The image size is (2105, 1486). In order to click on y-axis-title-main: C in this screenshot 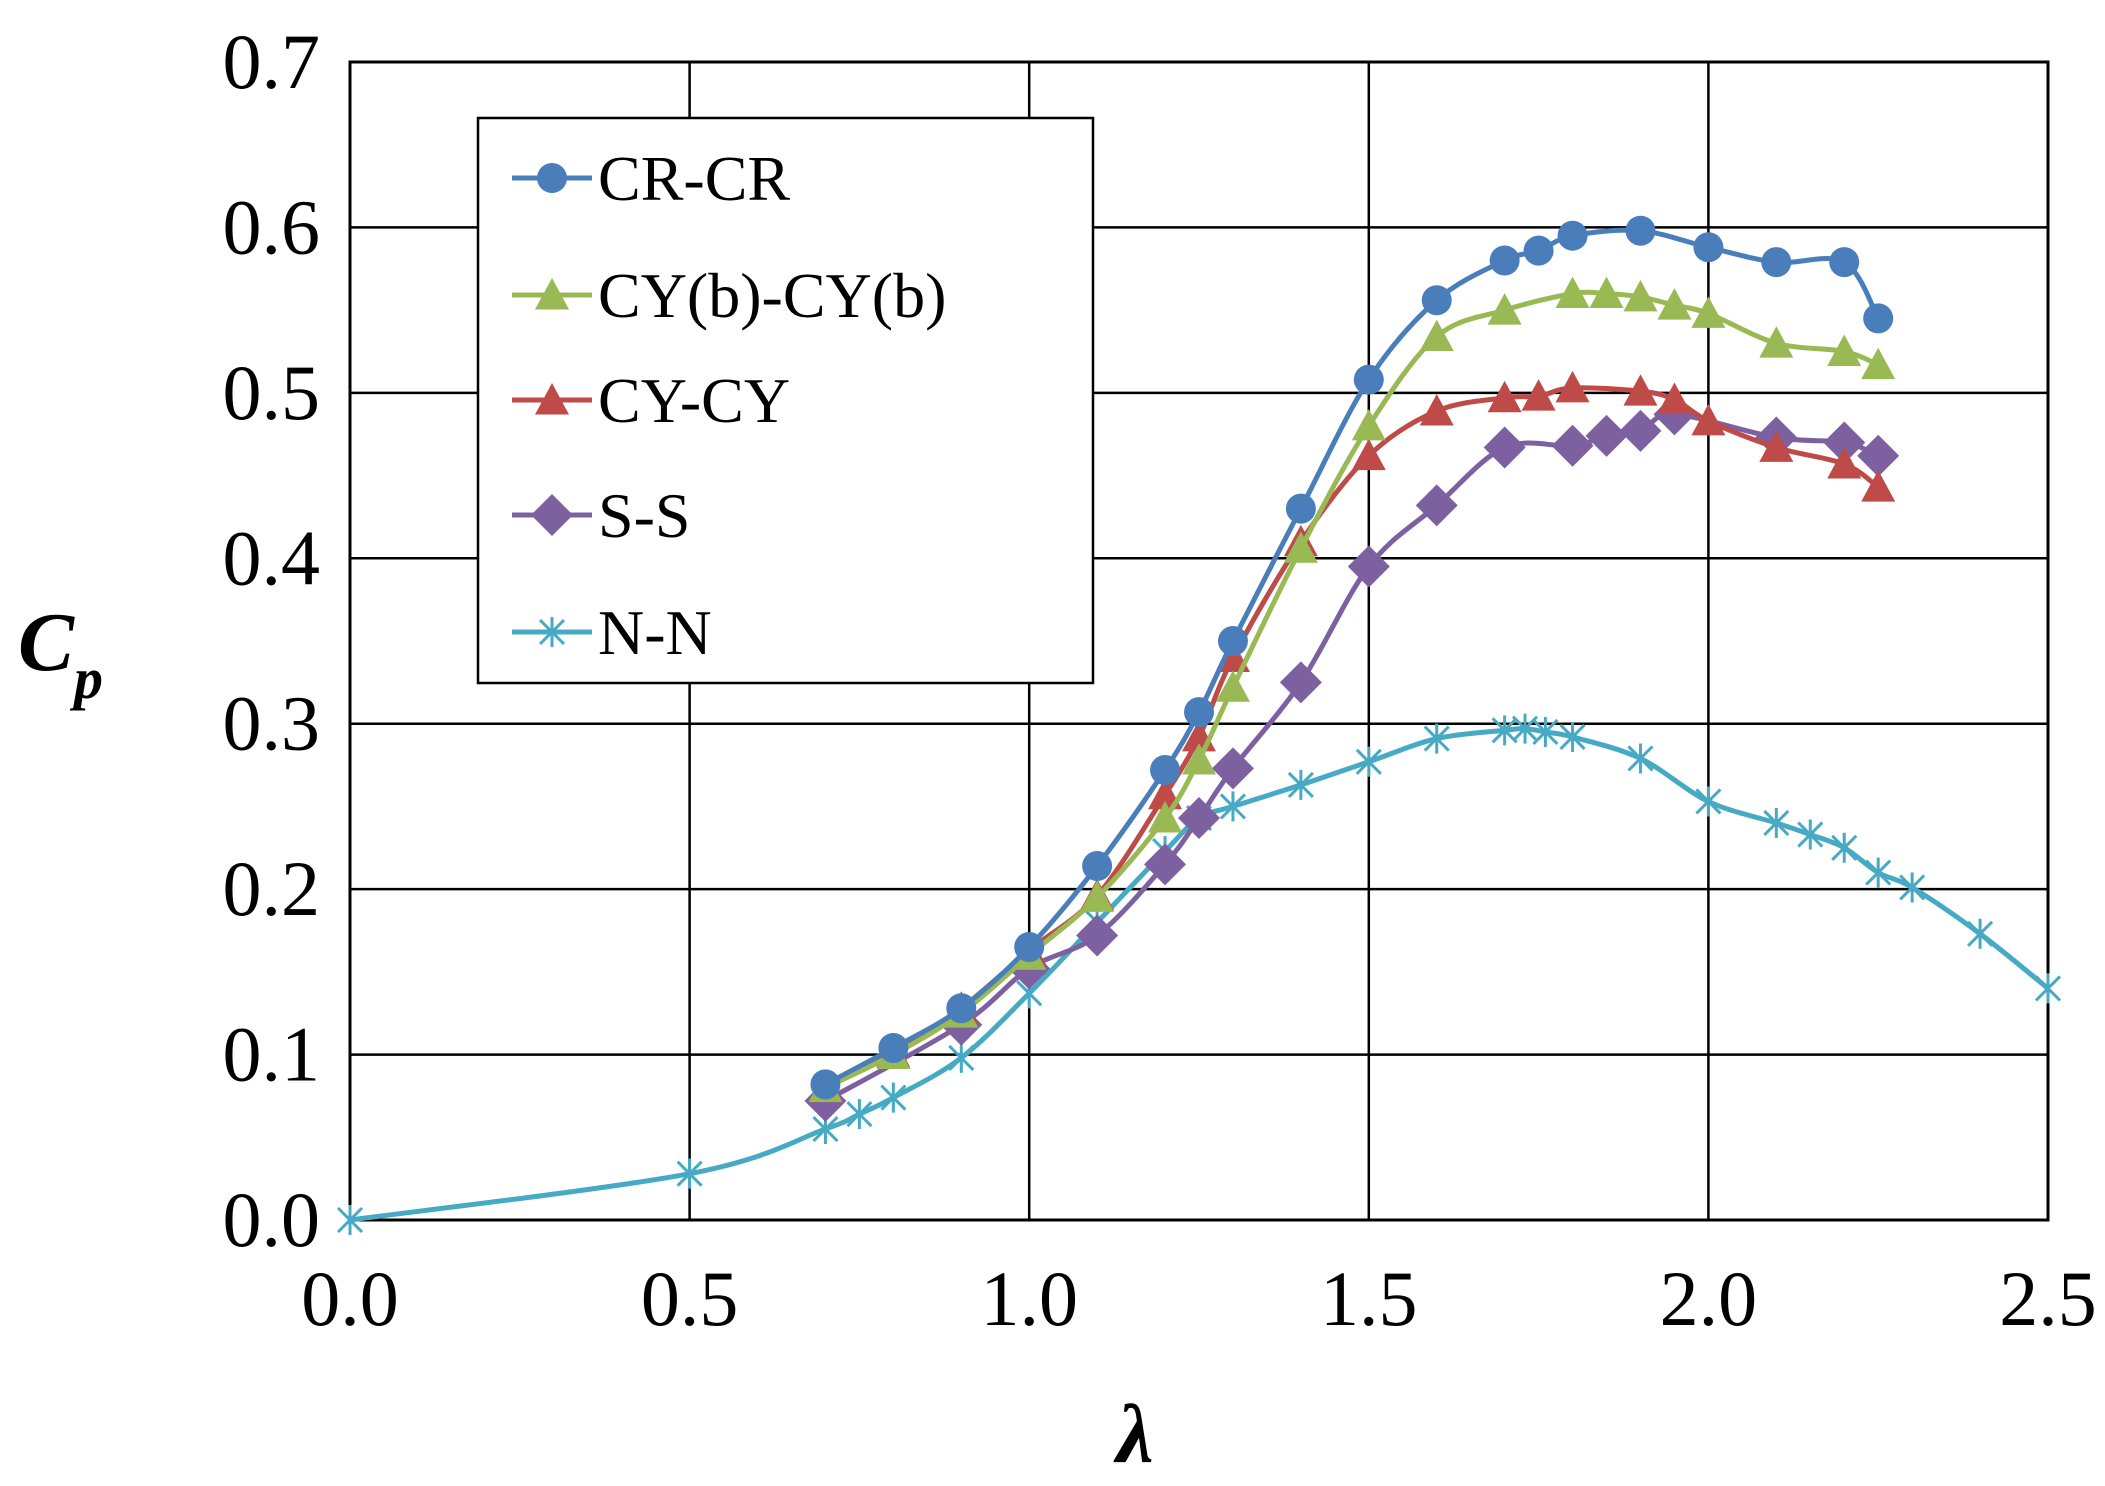, I will do `click(46, 642)`.